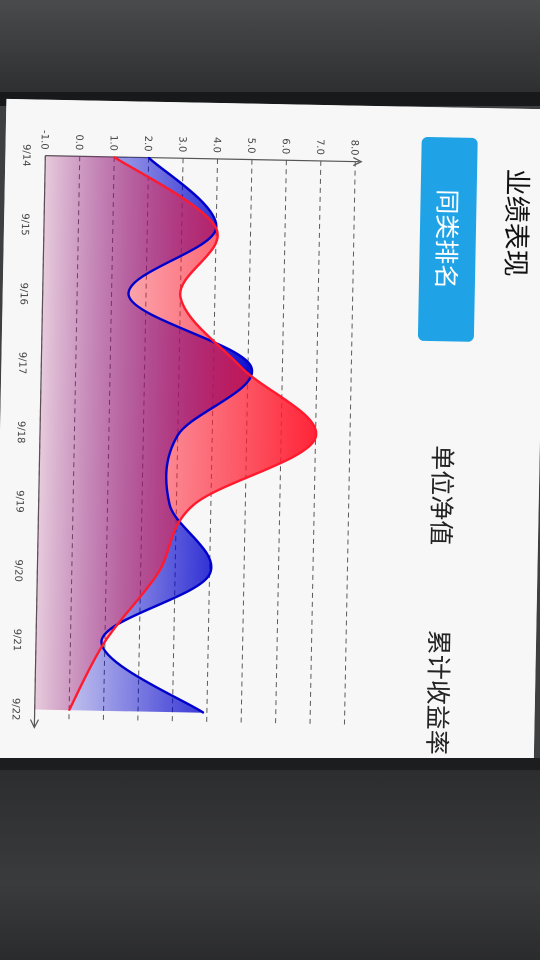 The image size is (540, 960). What do you see at coordinates (16, 640) in the screenshot?
I see `x-tick-label: 9/21` at bounding box center [16, 640].